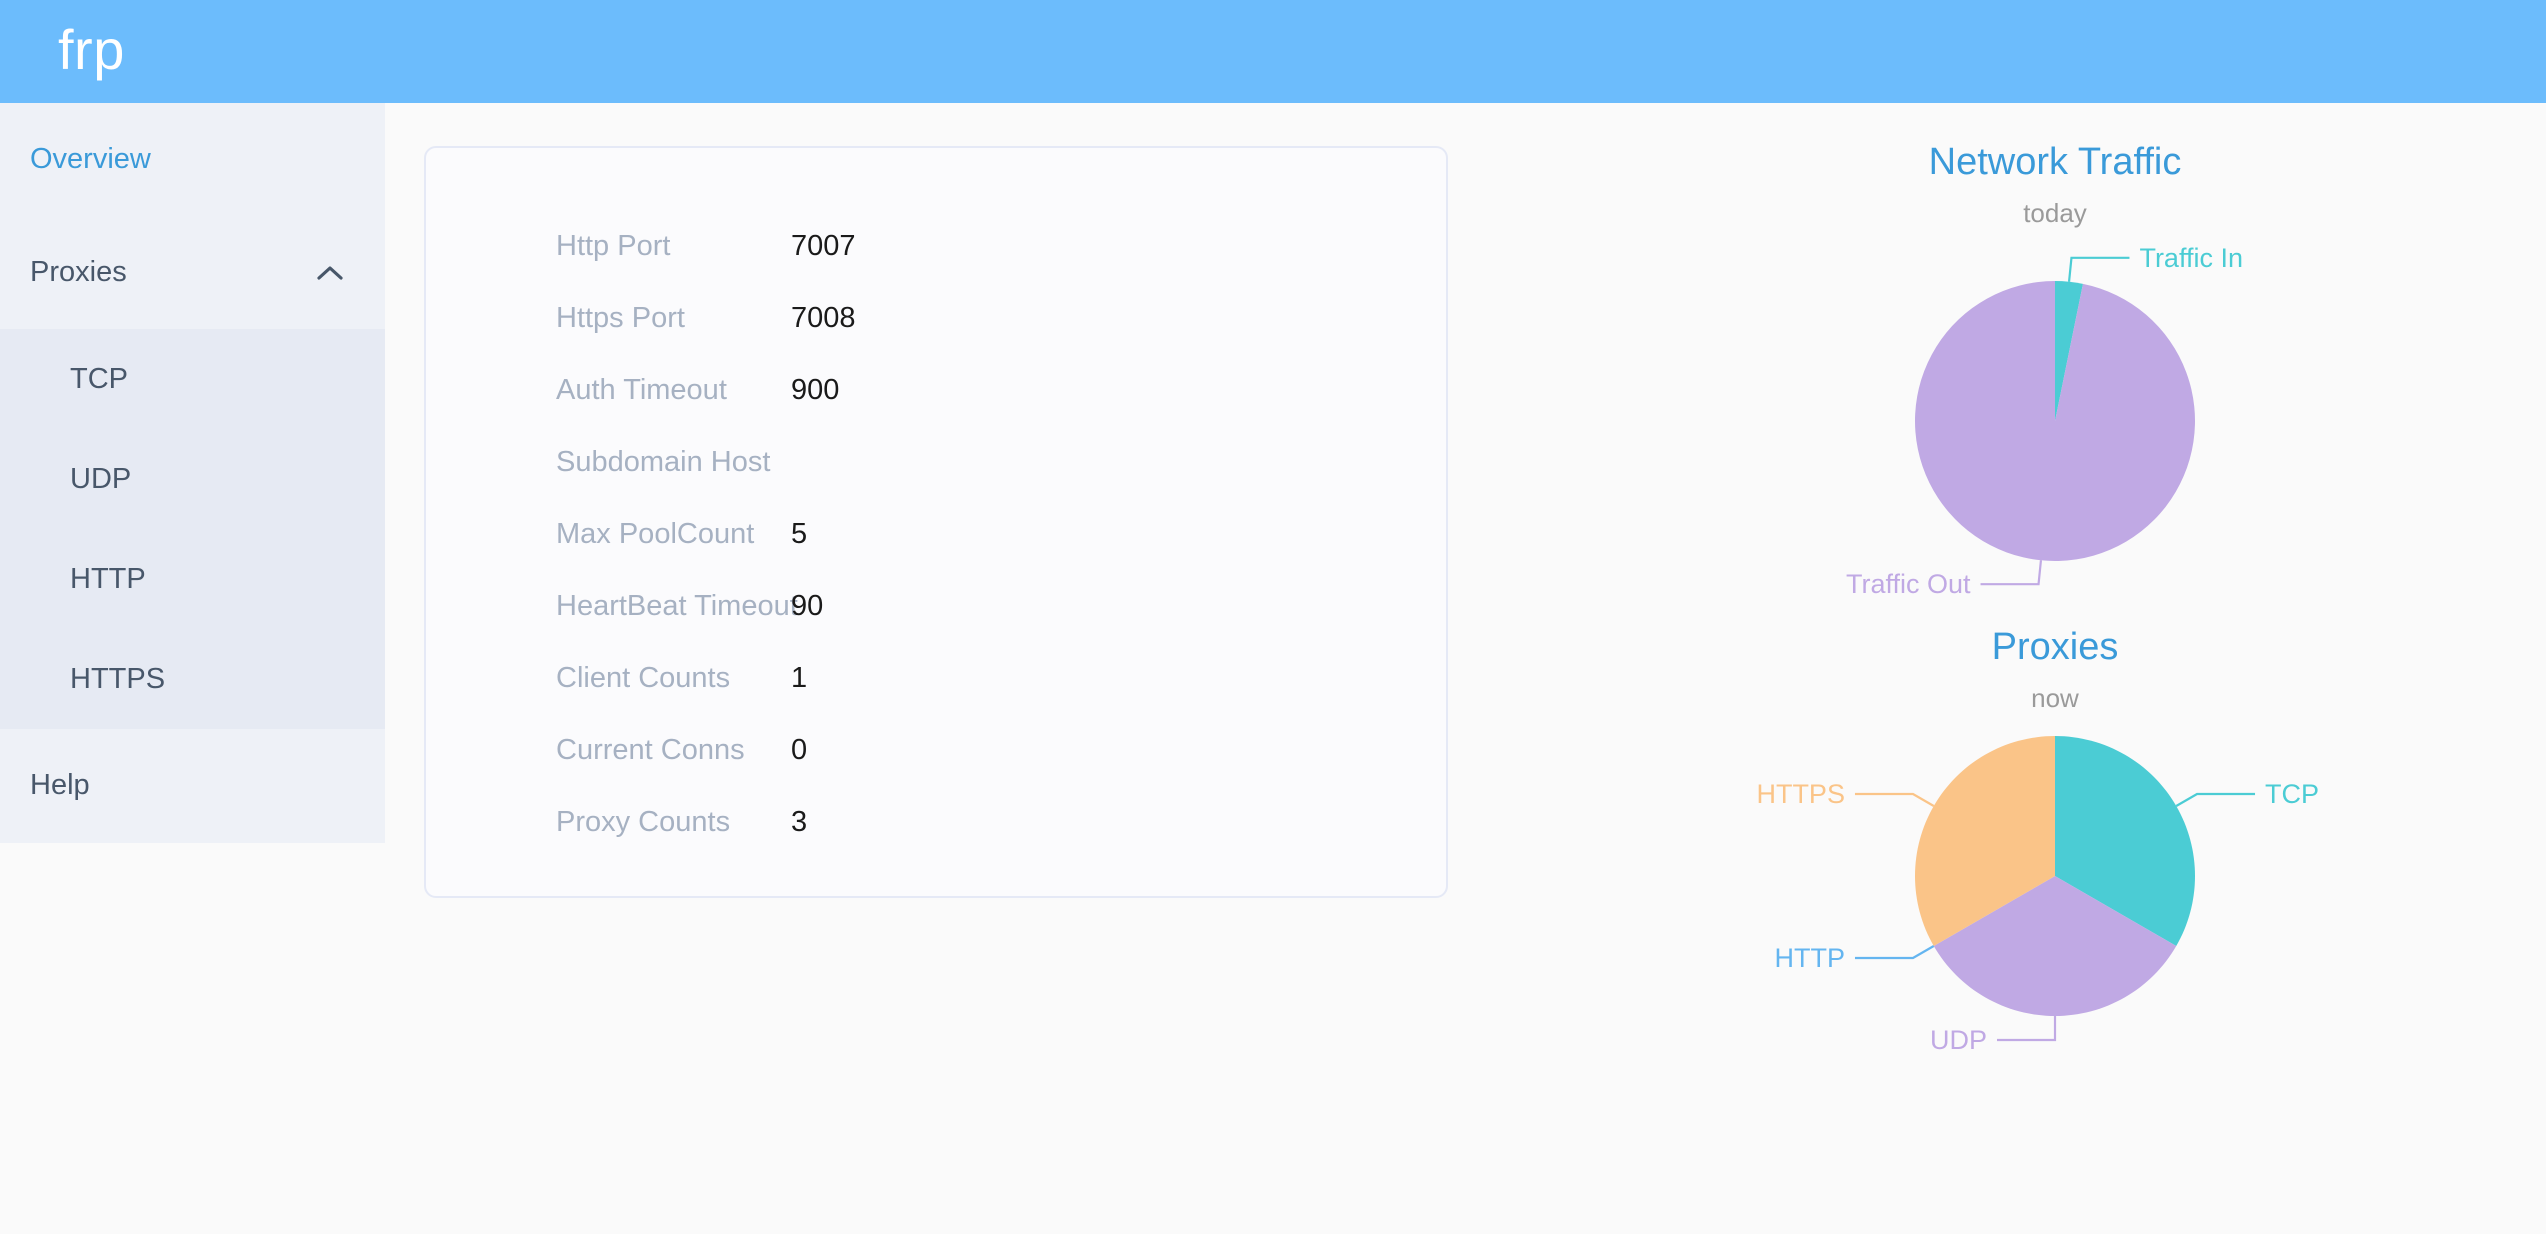 The height and width of the screenshot is (1234, 2546). I want to click on pie-slice-label: HTTP, so click(1809, 958).